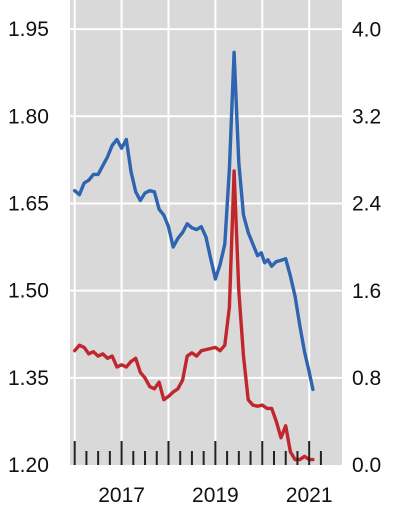 The image size is (400, 520). Describe the element at coordinates (121, 495) in the screenshot. I see `x-tick-label: 2017` at that location.